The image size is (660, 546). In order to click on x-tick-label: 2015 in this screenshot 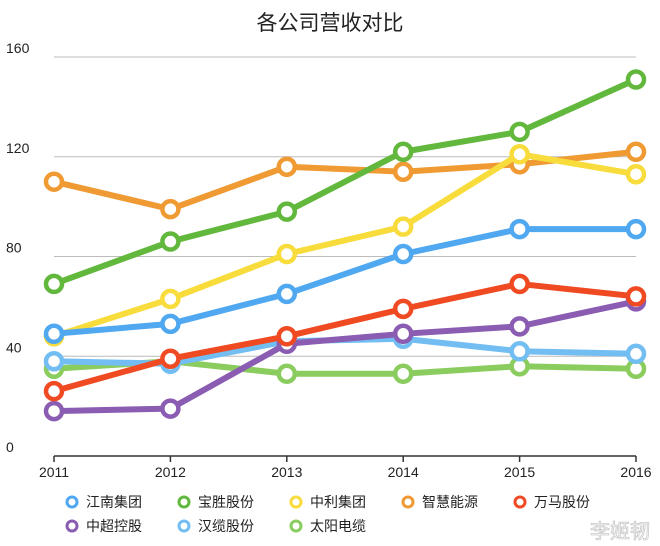, I will do `click(519, 472)`.